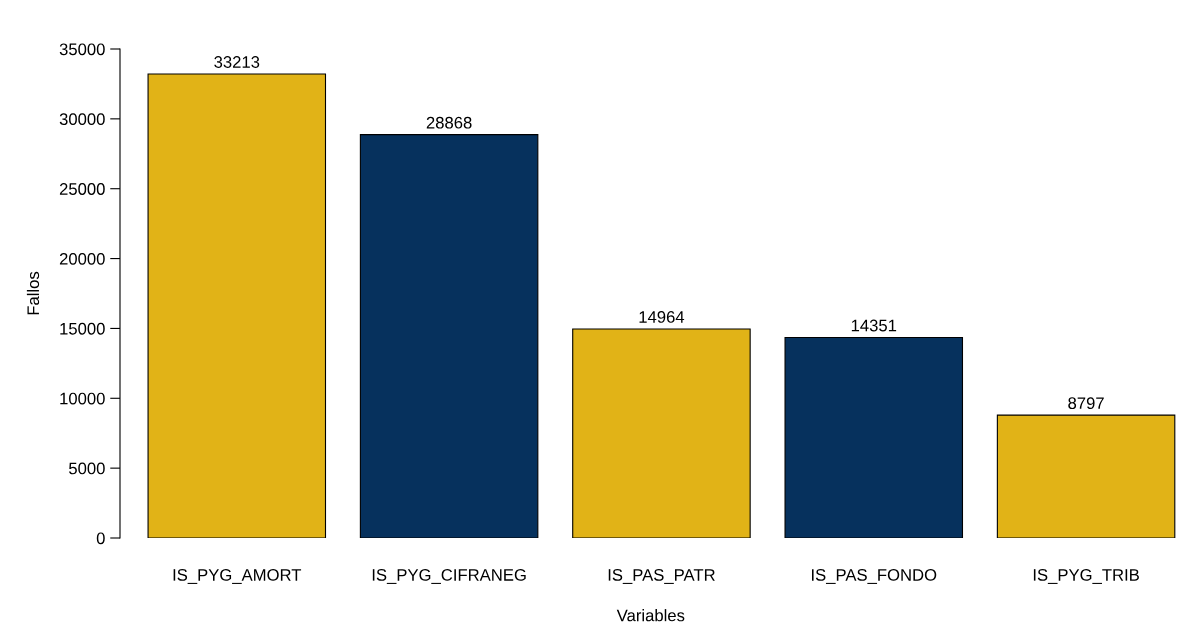 The height and width of the screenshot is (629, 1184). What do you see at coordinates (82, 119) in the screenshot?
I see `y-tick-label: 30000` at bounding box center [82, 119].